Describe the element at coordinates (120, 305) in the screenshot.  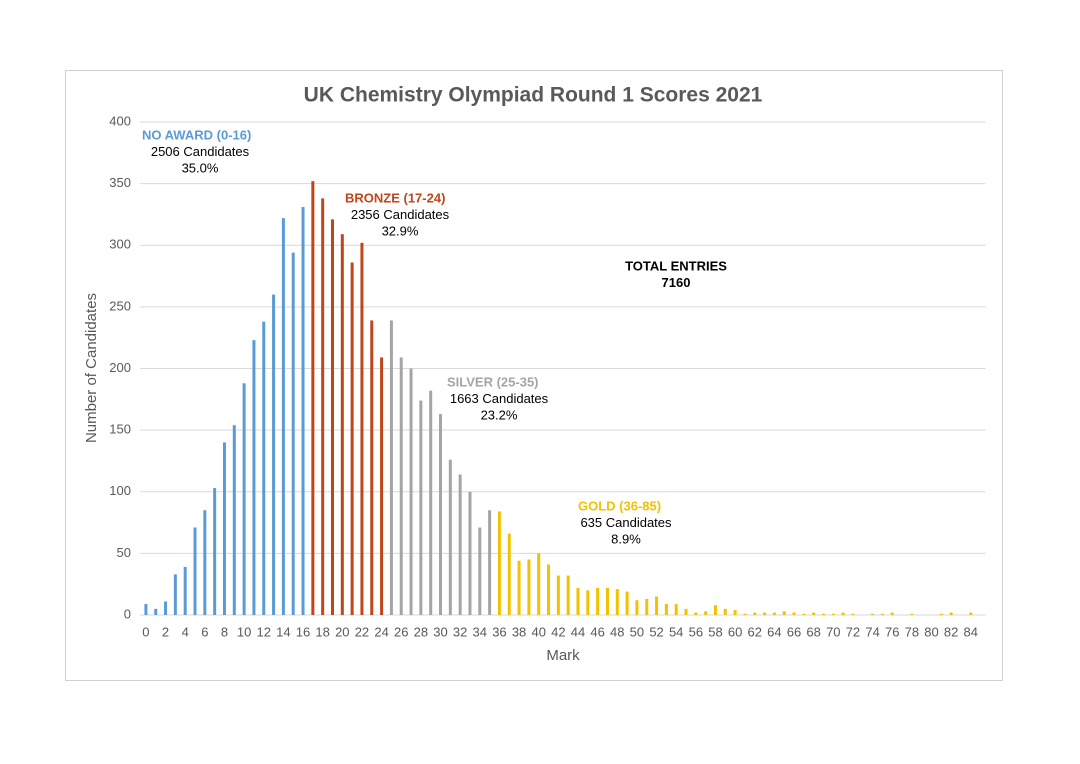
I see `y-tick-label: 250` at that location.